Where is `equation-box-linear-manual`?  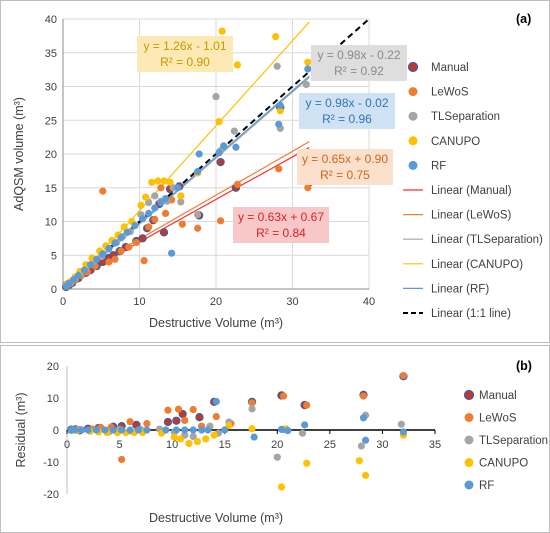 equation-box-linear-manual is located at coordinates (281, 225).